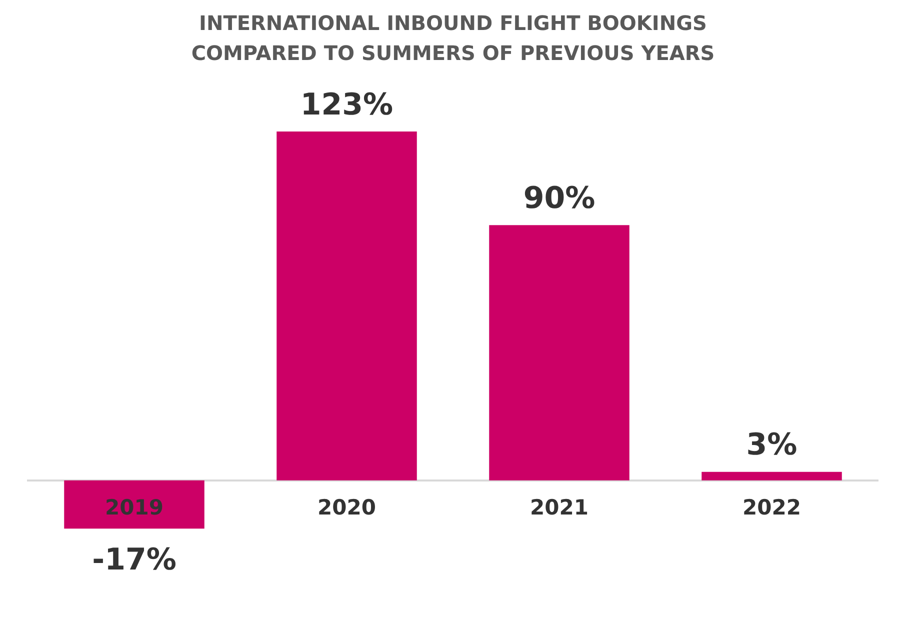  Describe the element at coordinates (134, 560) in the screenshot. I see `data-label: -17%` at that location.